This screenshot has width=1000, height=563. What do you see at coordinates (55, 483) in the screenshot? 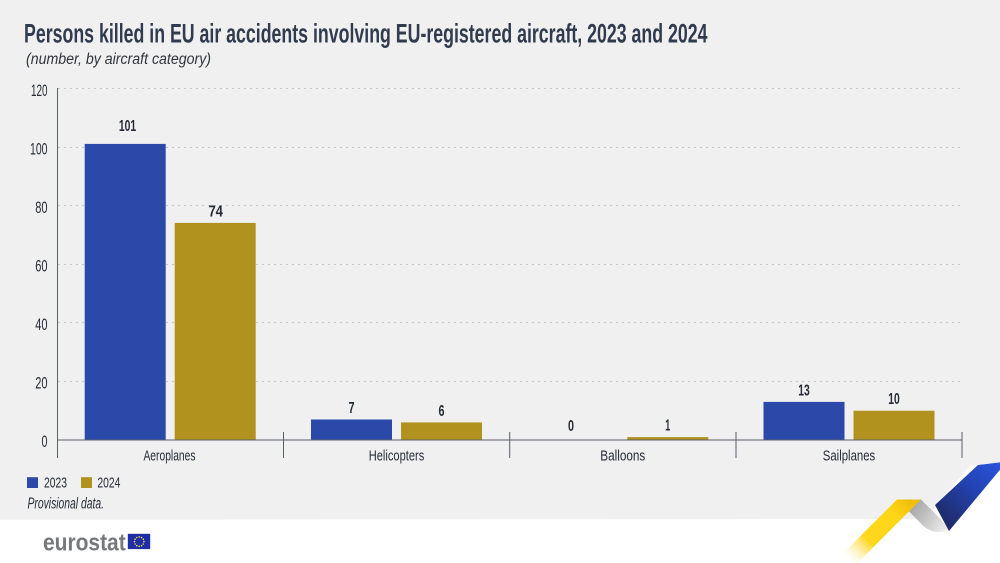
I see `svg-text: 2023` at bounding box center [55, 483].